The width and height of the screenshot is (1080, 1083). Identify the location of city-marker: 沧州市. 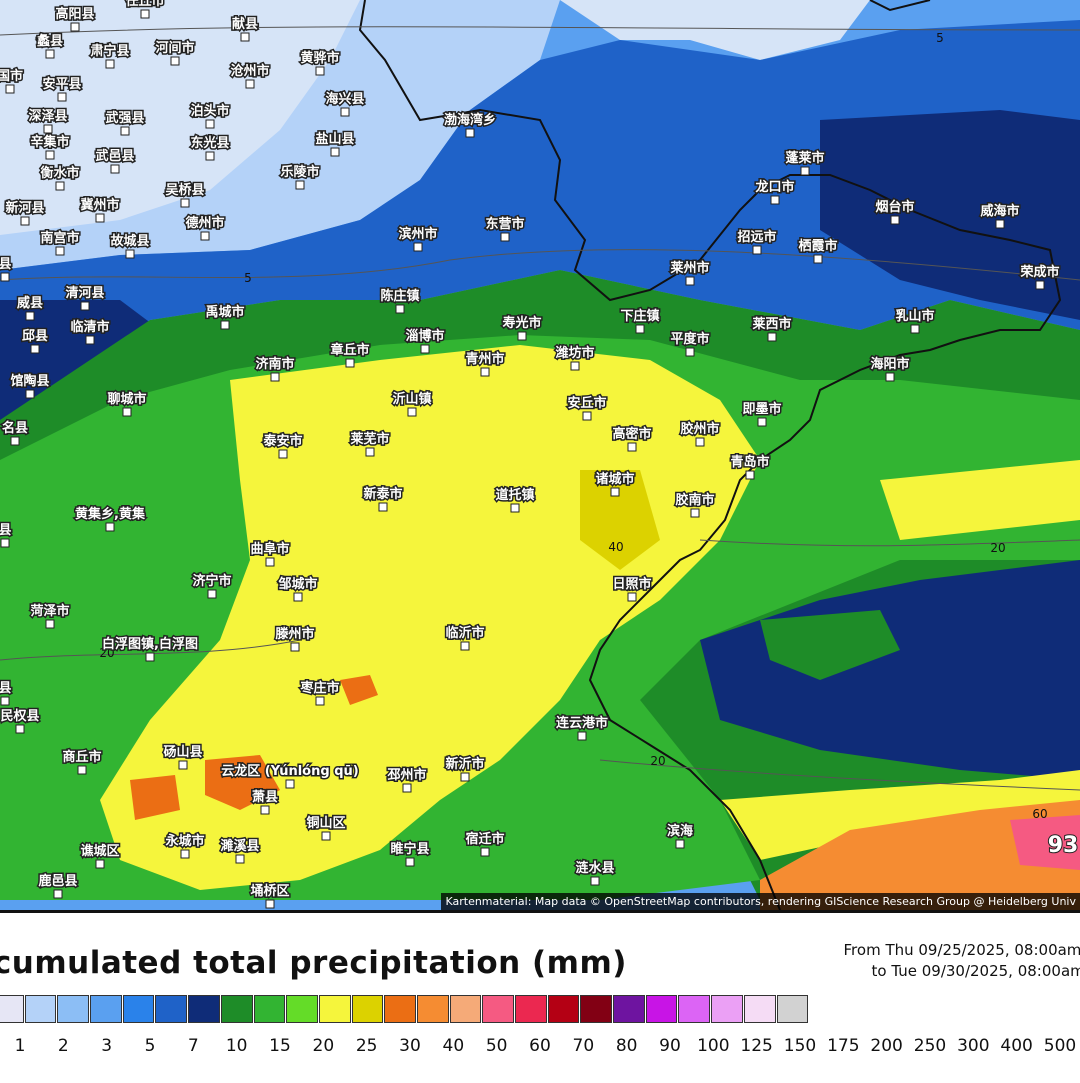
(250, 75).